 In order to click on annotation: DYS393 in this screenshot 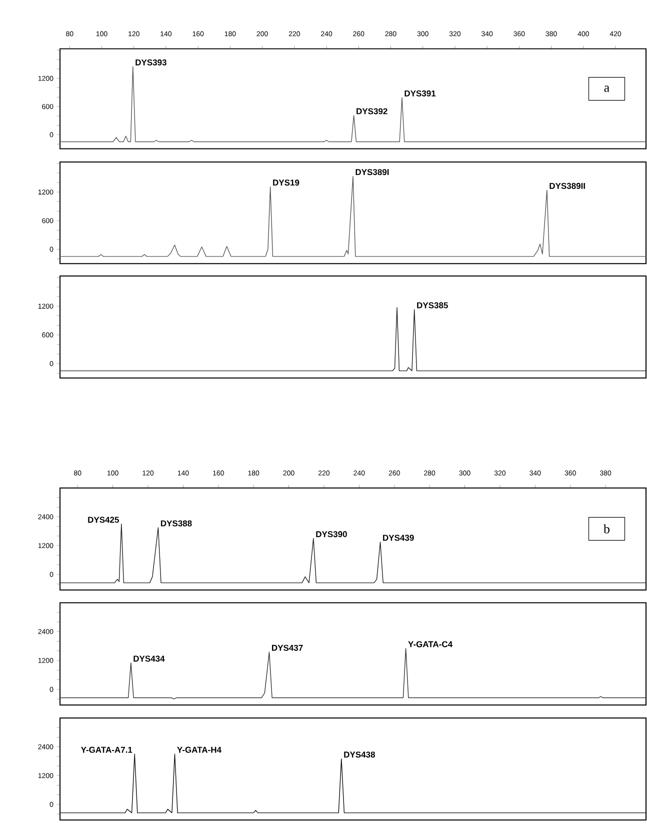, I will do `click(151, 62)`.